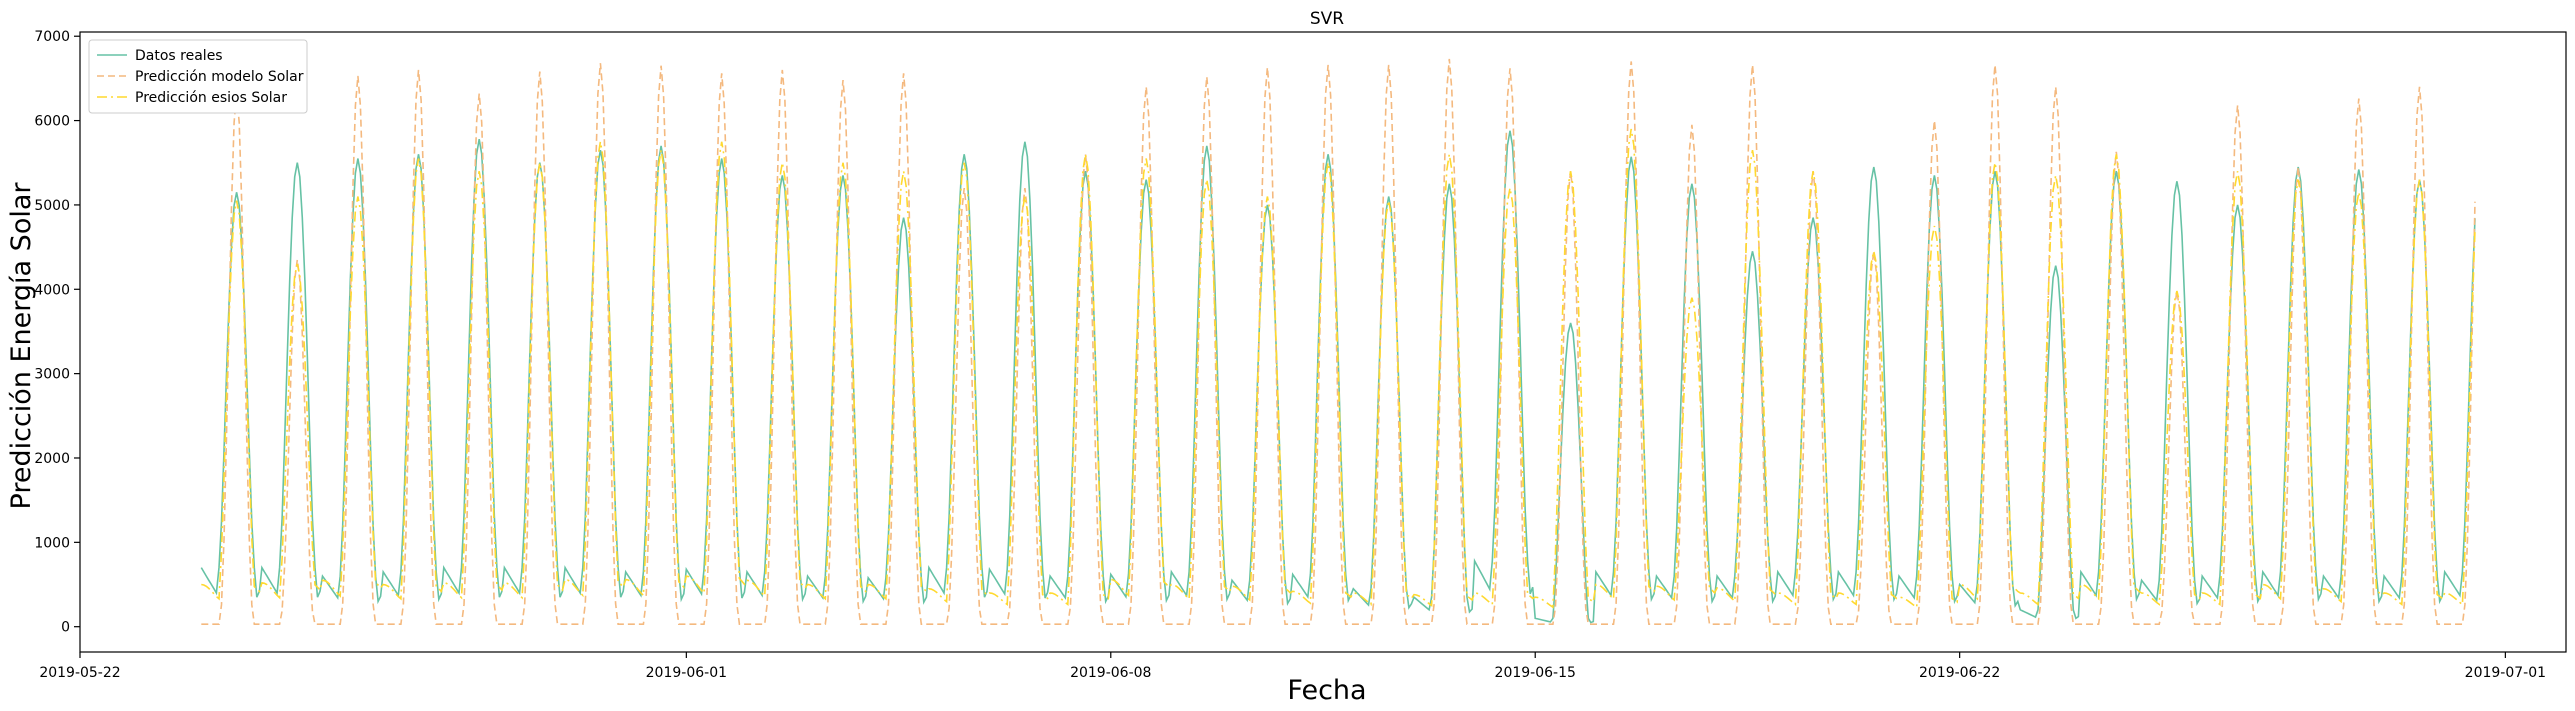 This screenshot has width=2575, height=711. I want to click on y-tick-label: 4000, so click(52, 290).